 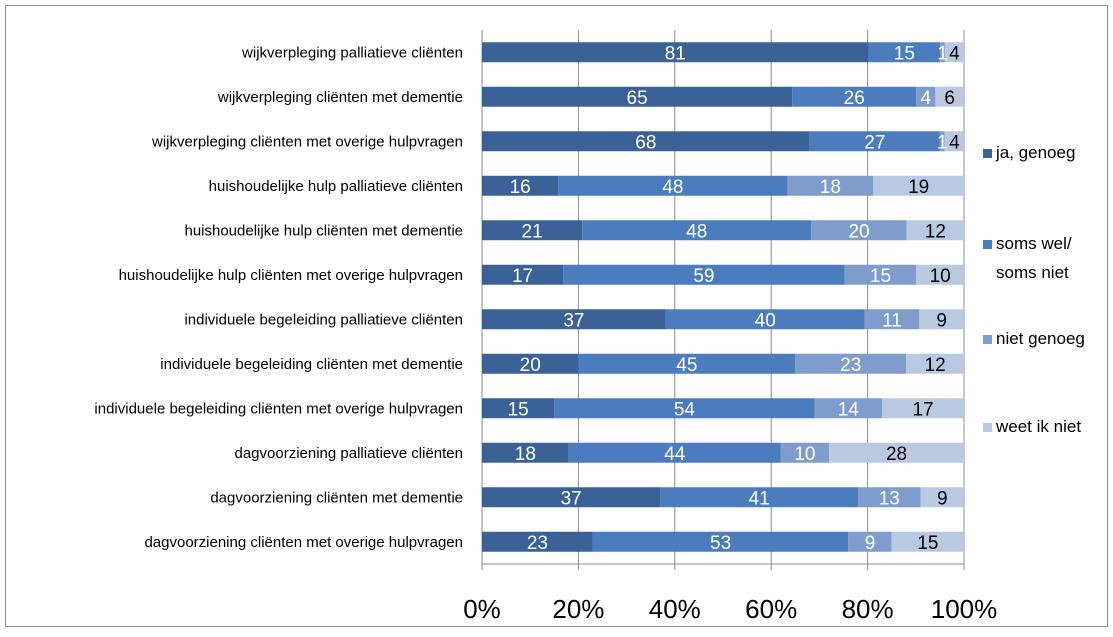 What do you see at coordinates (675, 609) in the screenshot?
I see `x-tick-label: 40%` at bounding box center [675, 609].